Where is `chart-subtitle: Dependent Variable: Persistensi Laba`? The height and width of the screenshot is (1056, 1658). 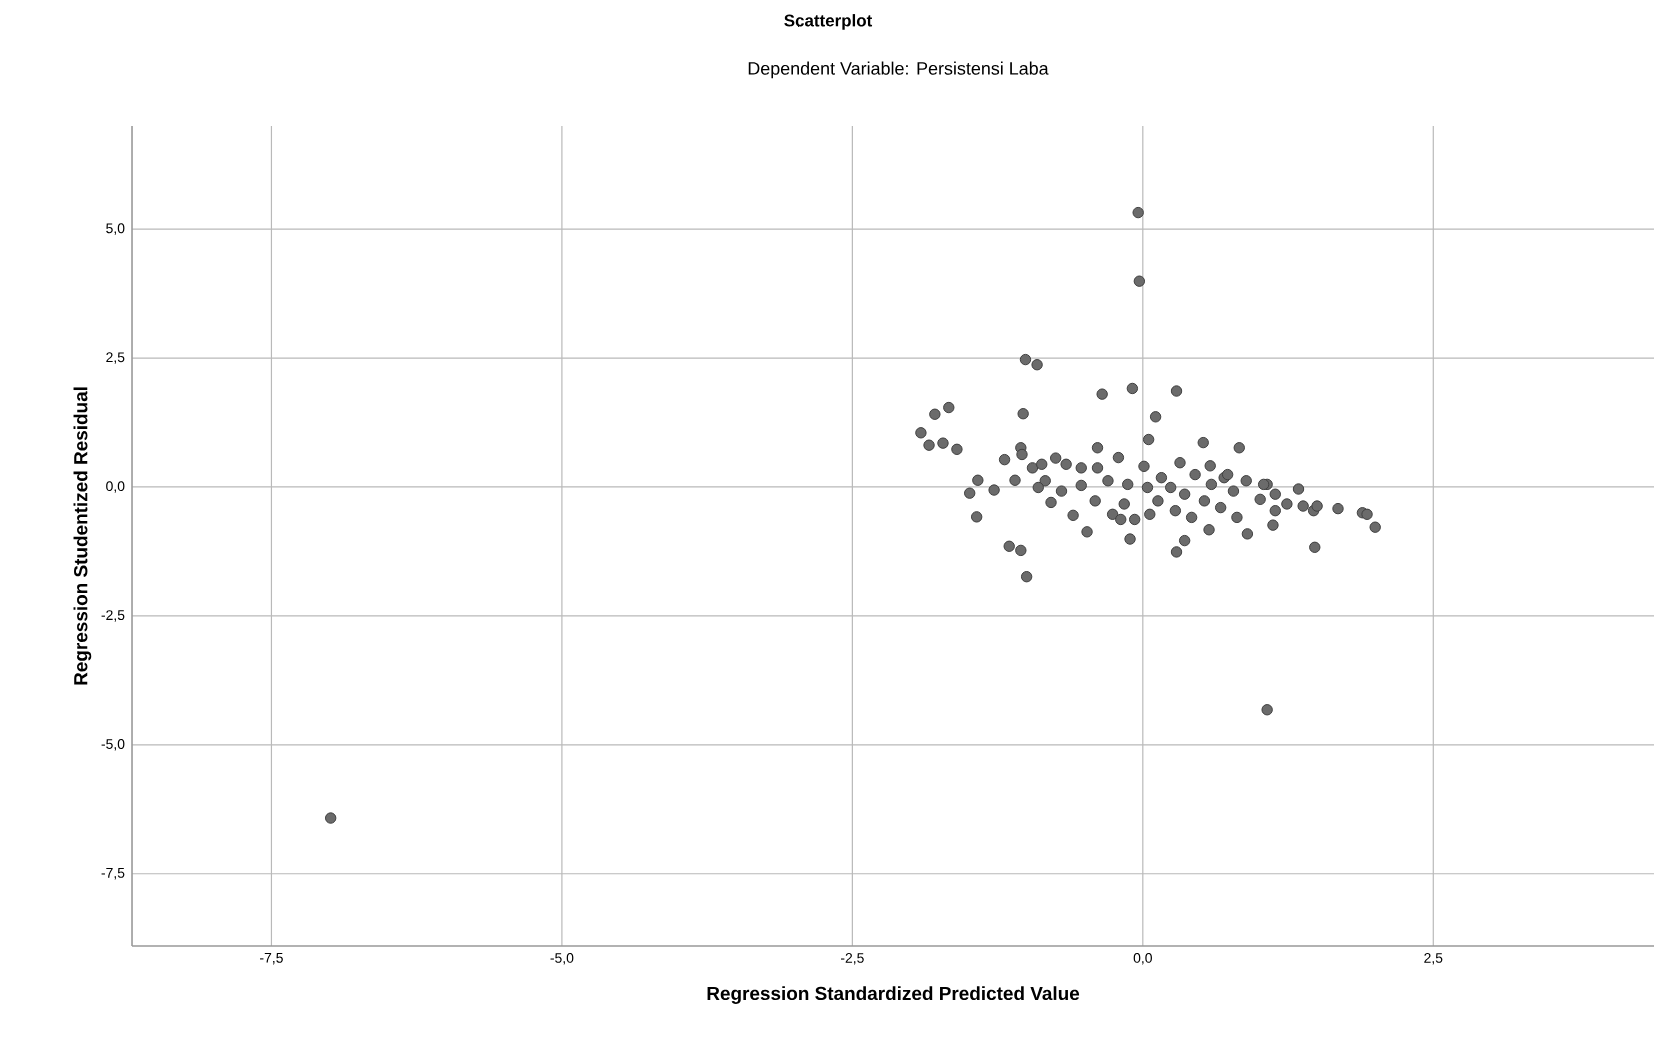
chart-subtitle: Dependent Variable: Persistensi Laba is located at coordinates (898, 70).